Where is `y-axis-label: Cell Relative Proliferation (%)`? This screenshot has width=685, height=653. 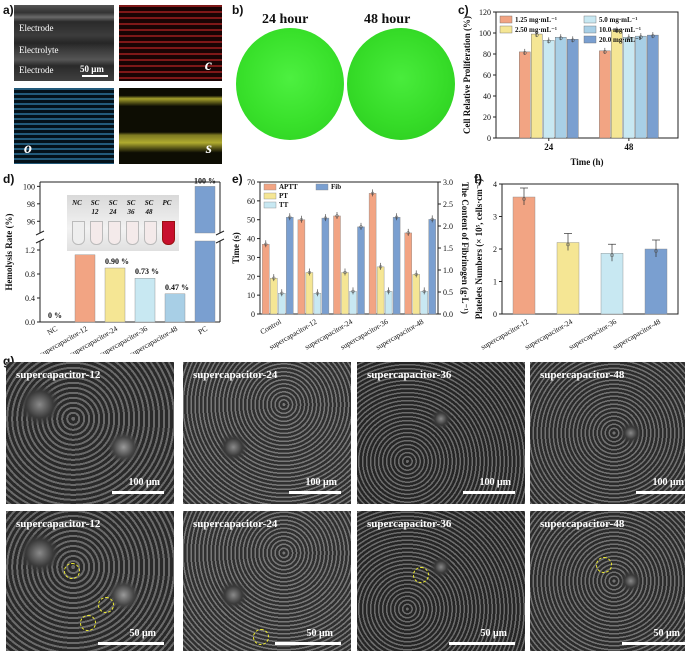 y-axis-label: Cell Relative Proliferation (%) is located at coordinates (467, 75).